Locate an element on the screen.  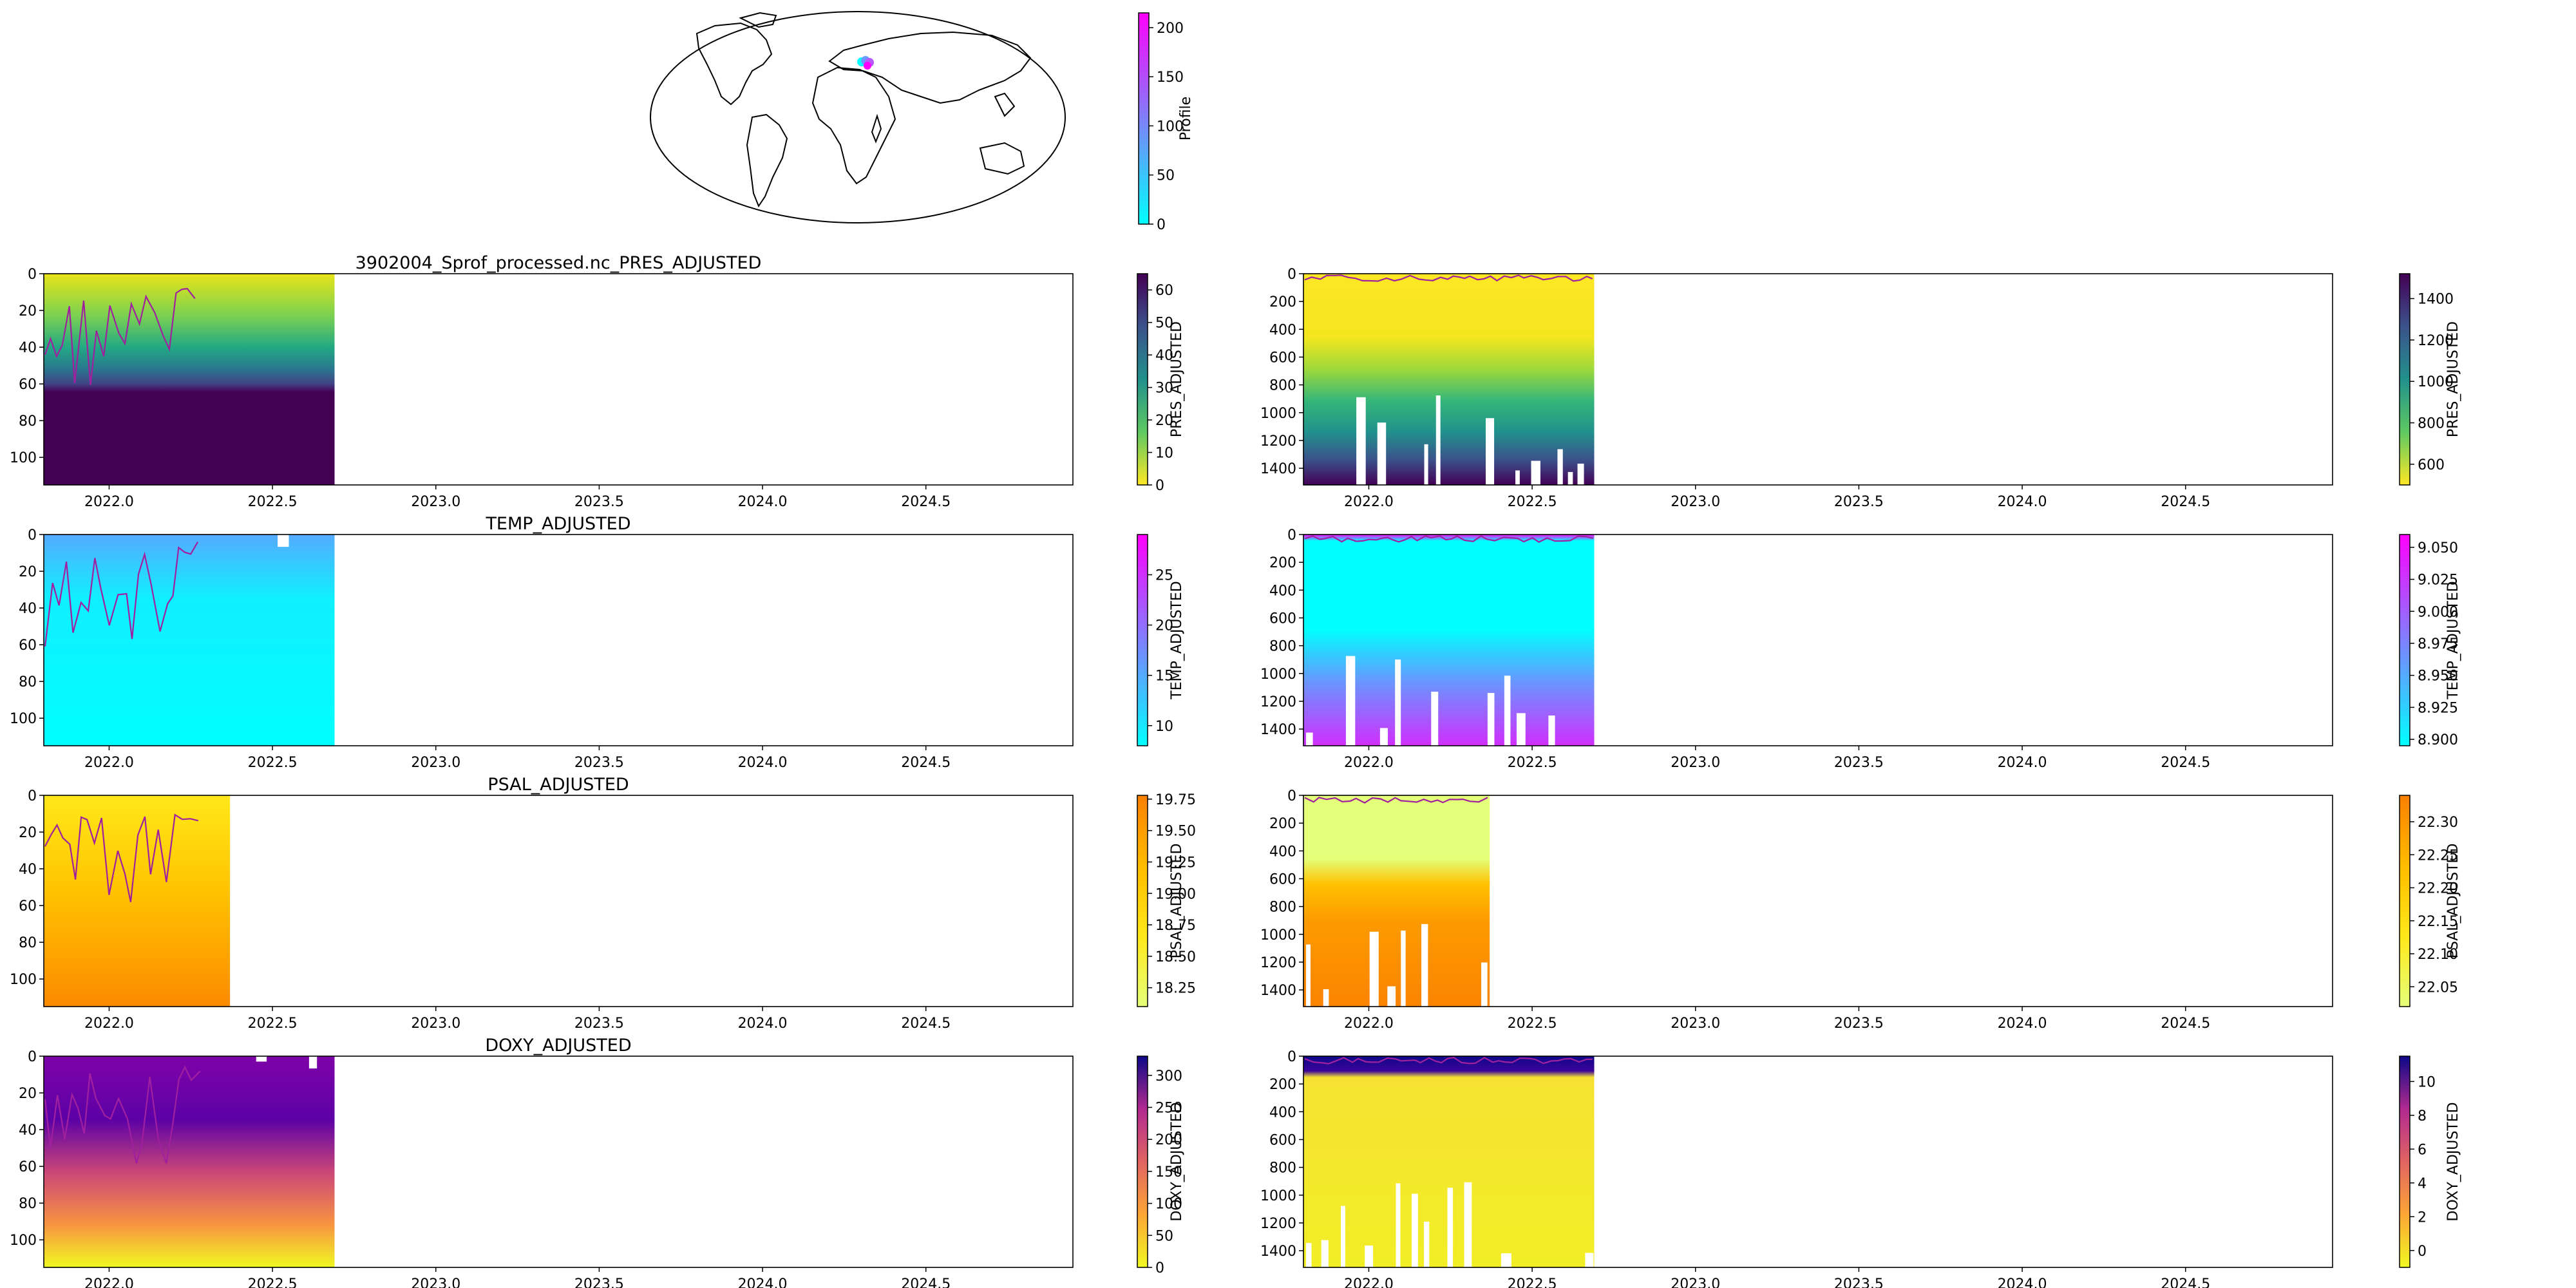
colorbar-tick-label: 10 is located at coordinates (1164, 454).